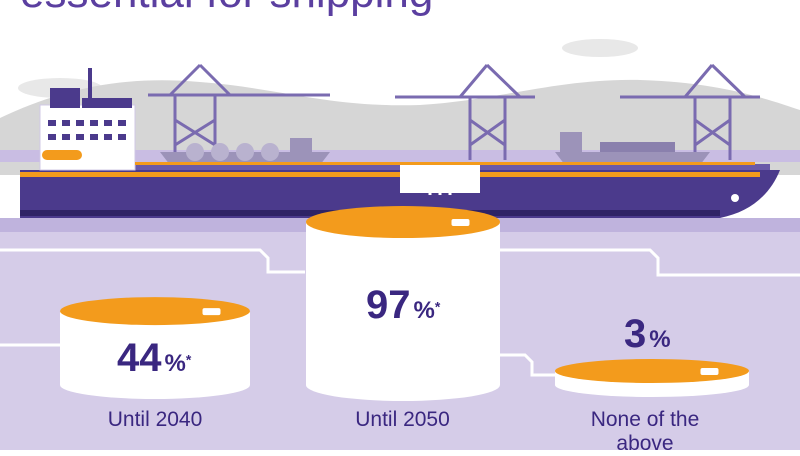 The image size is (800, 456). Describe the element at coordinates (245, 151) in the screenshot. I see `lng-tanker` at that location.